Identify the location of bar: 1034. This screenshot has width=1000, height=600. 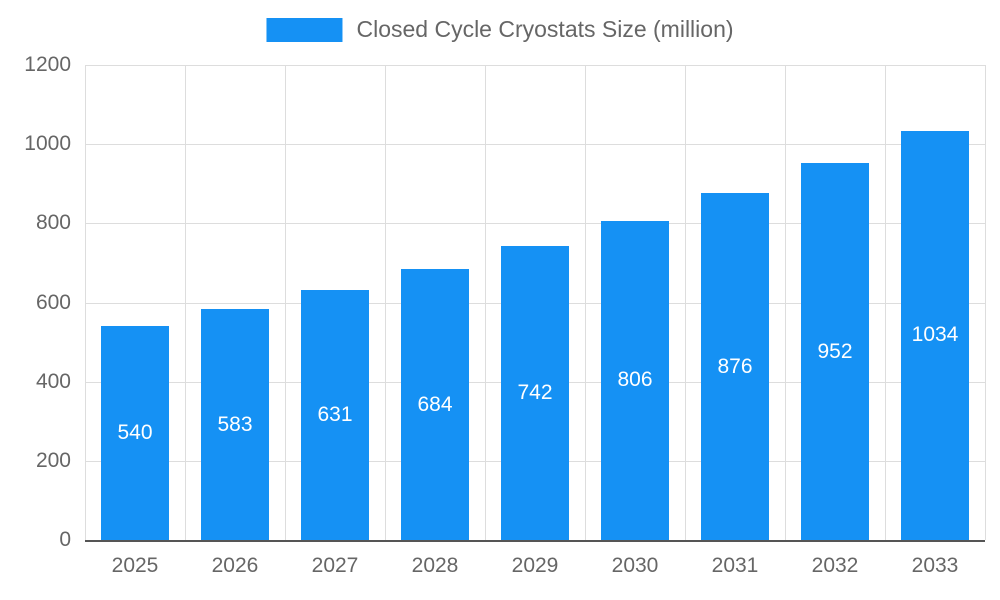
(935, 335).